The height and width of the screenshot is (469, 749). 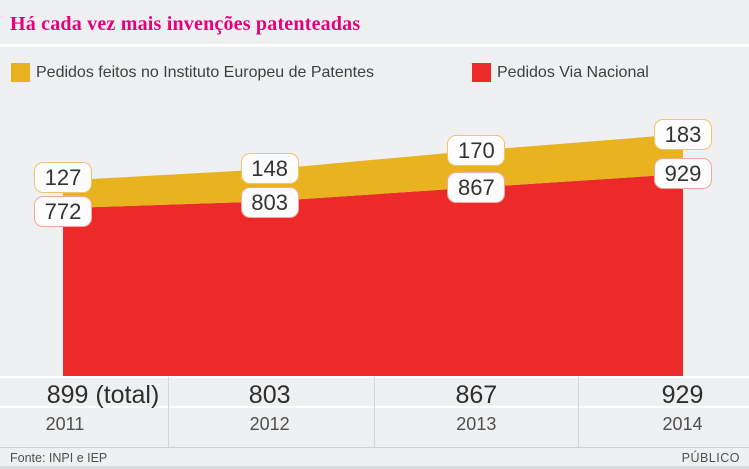 I want to click on value-label: 127, so click(x=63, y=177).